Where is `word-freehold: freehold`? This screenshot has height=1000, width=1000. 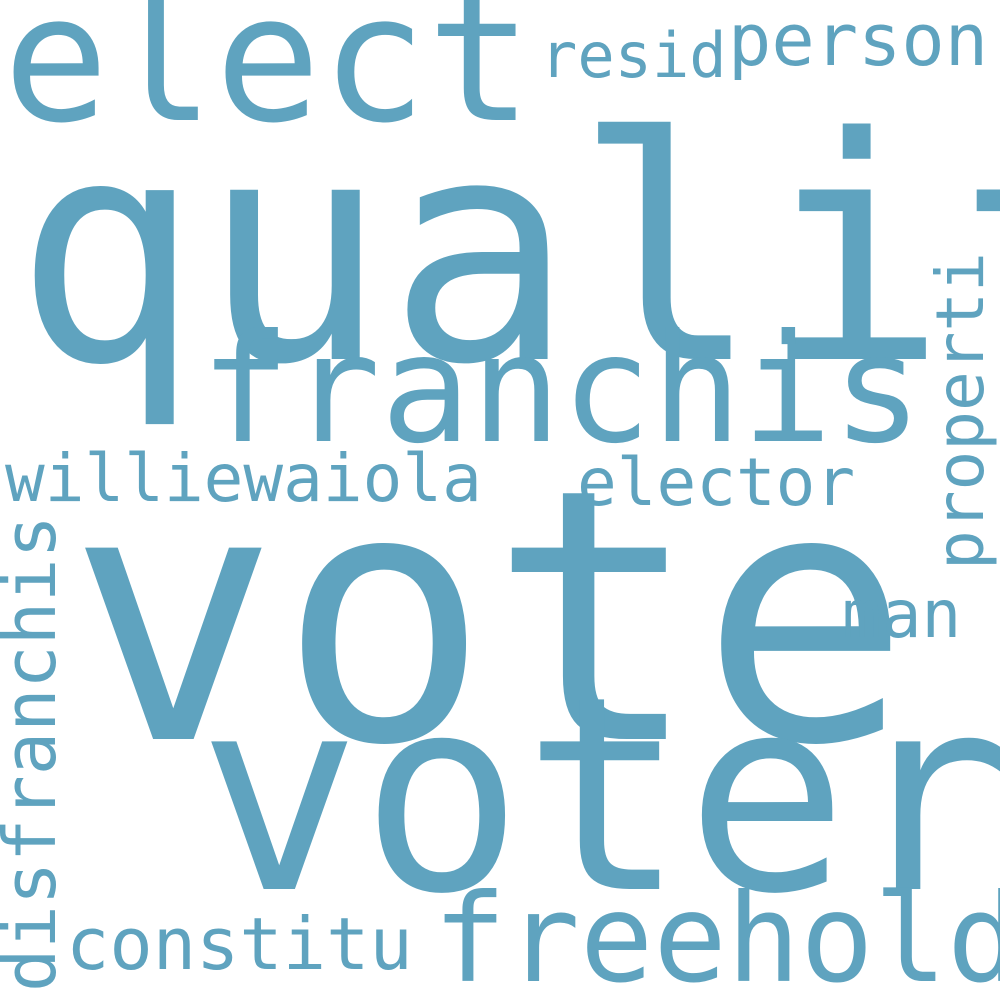
word-freehold: freehold is located at coordinates (716, 934).